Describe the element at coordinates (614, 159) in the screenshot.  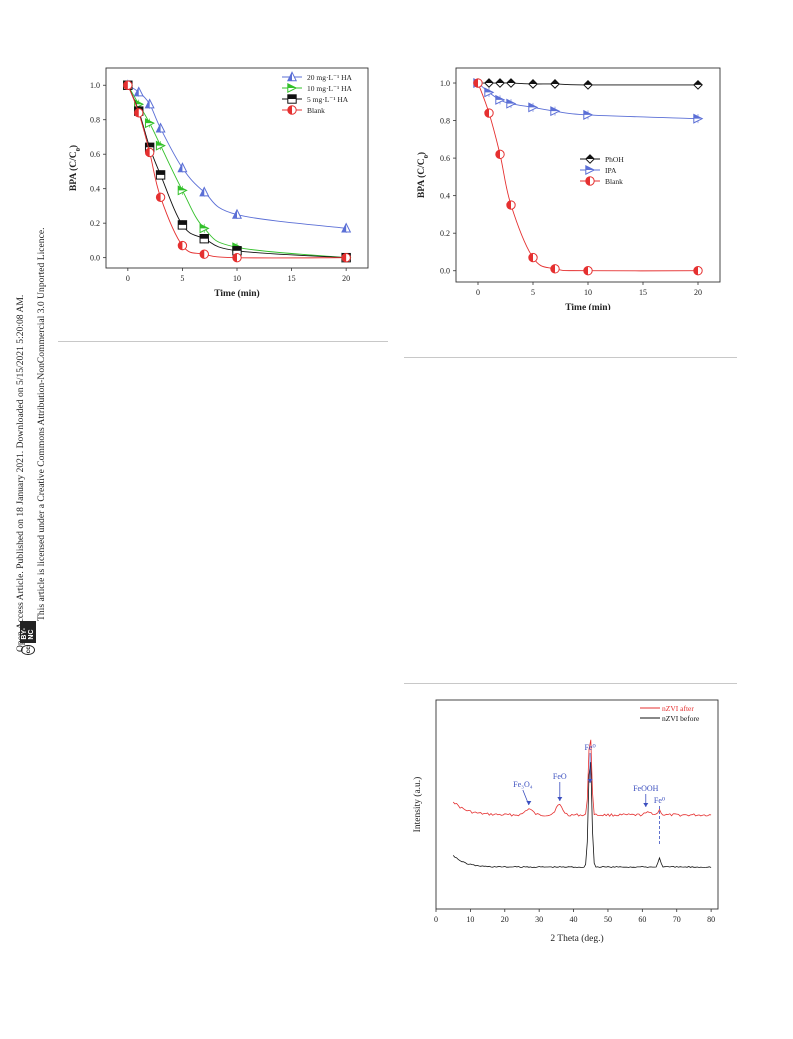
I see `legend-label: PhOH` at that location.